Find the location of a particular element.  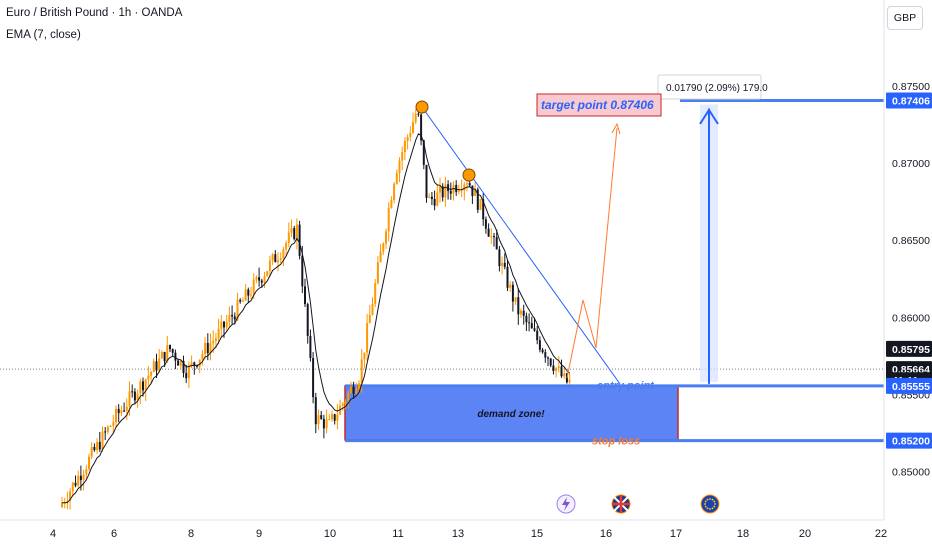

projection-arrowhead is located at coordinates (616, 128).